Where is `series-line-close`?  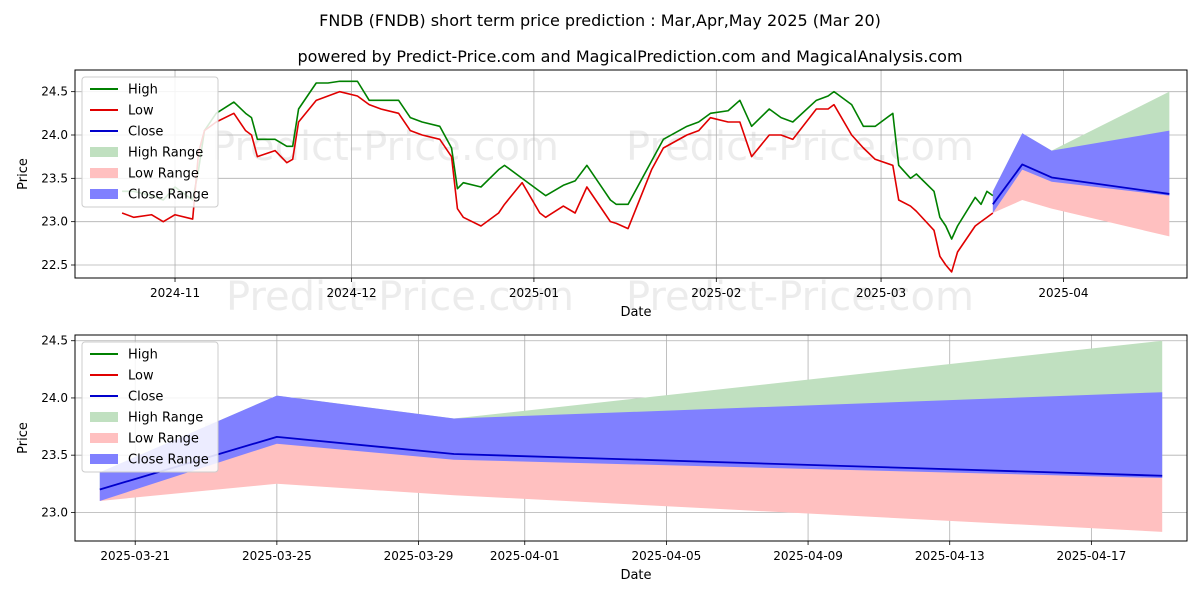
series-line-close is located at coordinates (1081, 184).